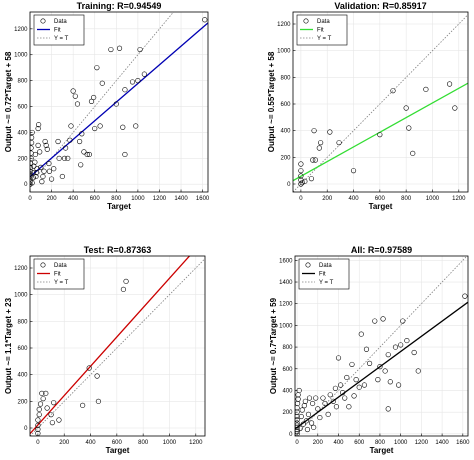  Describe the element at coordinates (73, 199) in the screenshot. I see `x-tick-label: 400` at that location.